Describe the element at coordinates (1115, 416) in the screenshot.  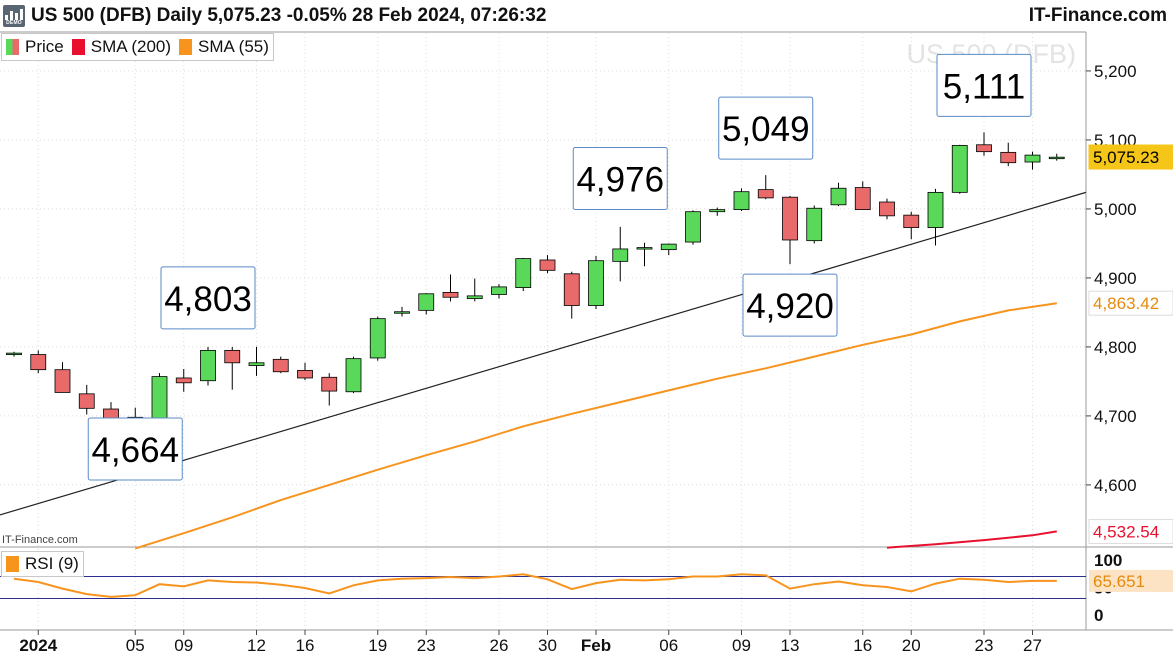
I see `price-tick-label: 4,700` at that location.